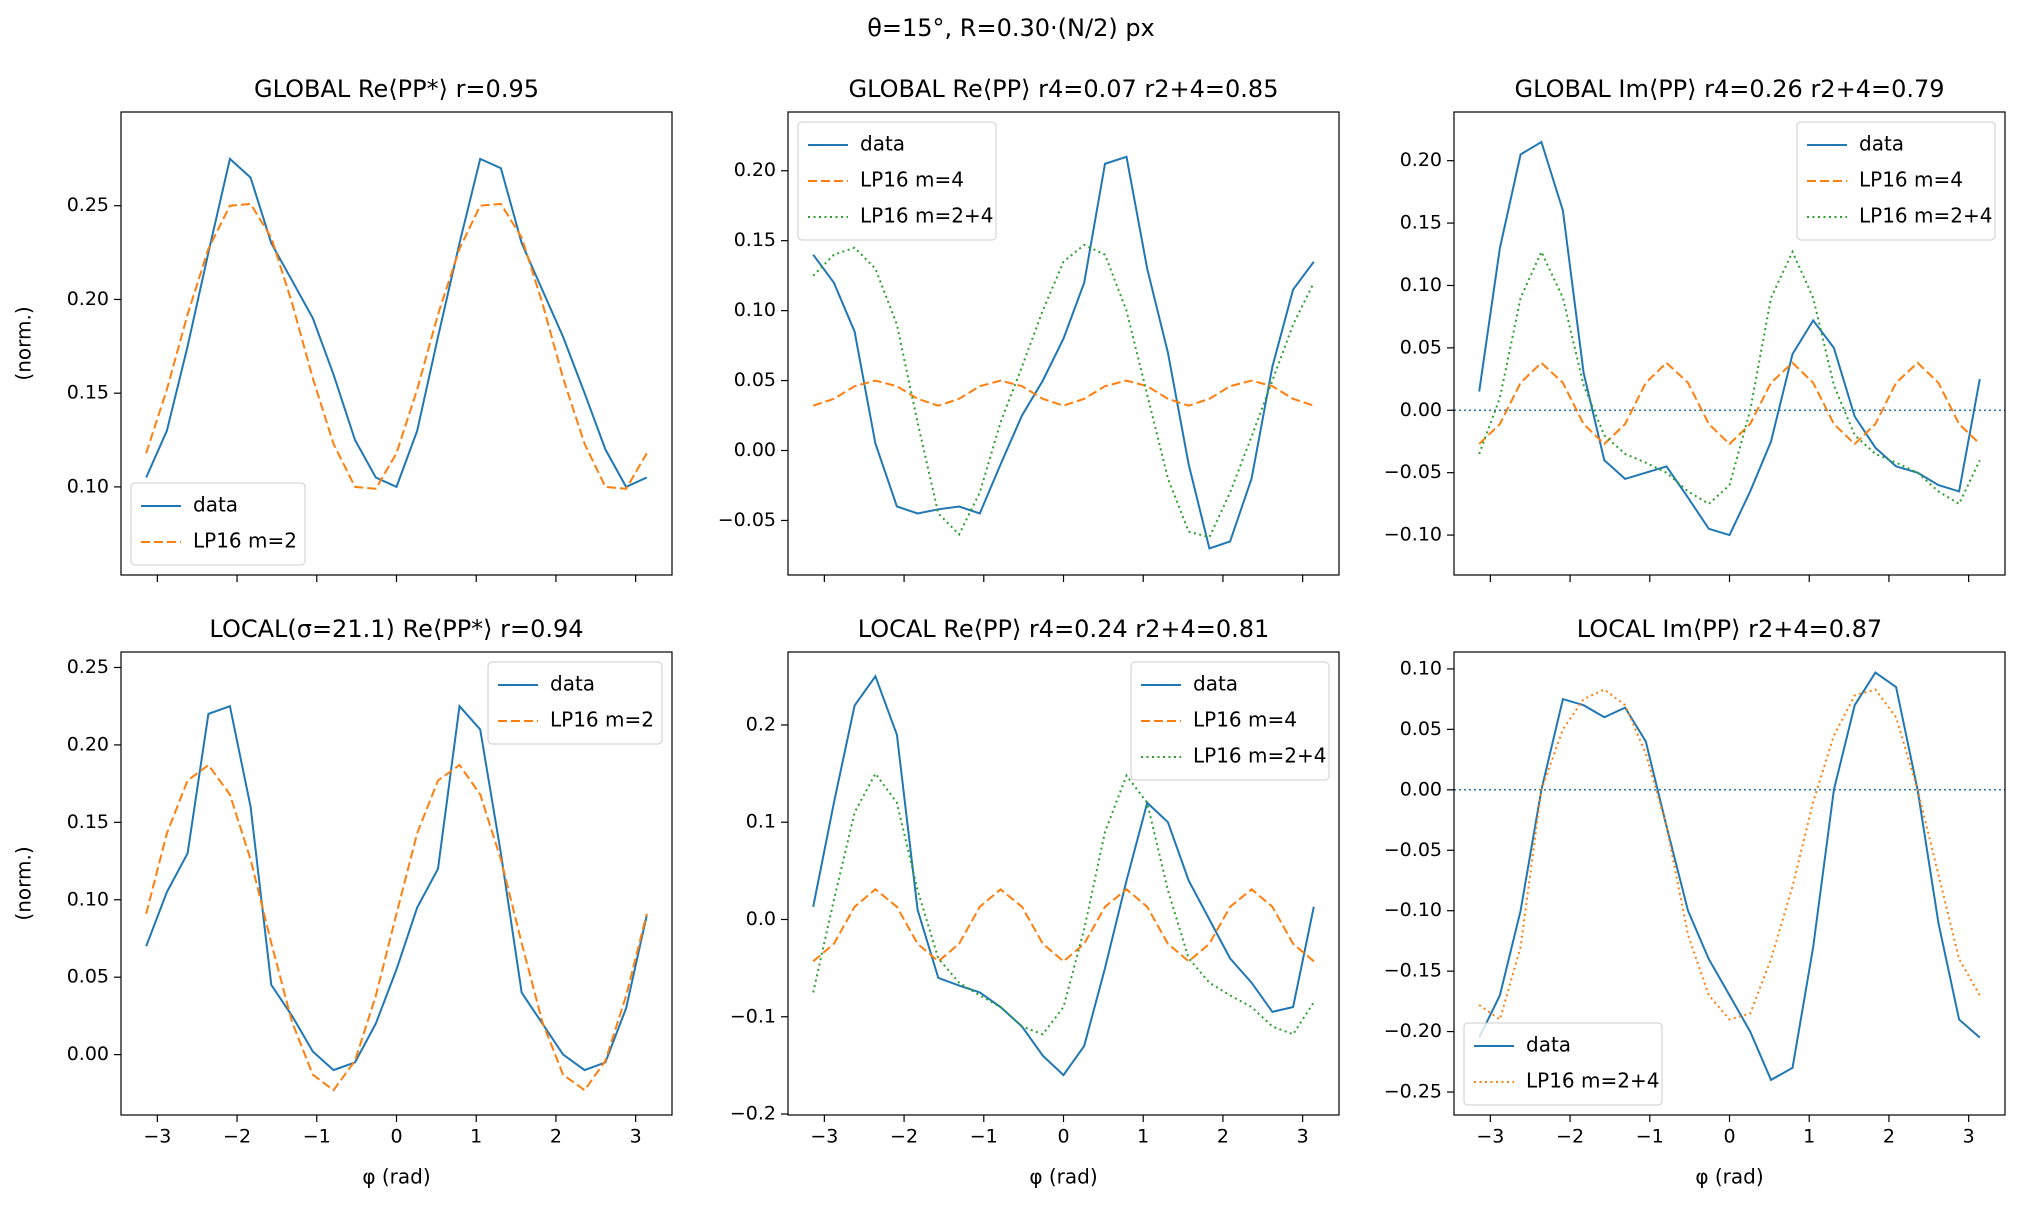 Image resolution: width=2023 pixels, height=1208 pixels. I want to click on subplot-title: GLOBAL Re⟨PP⟩ r4=0.07 r2+4=0.85, so click(1064, 89).